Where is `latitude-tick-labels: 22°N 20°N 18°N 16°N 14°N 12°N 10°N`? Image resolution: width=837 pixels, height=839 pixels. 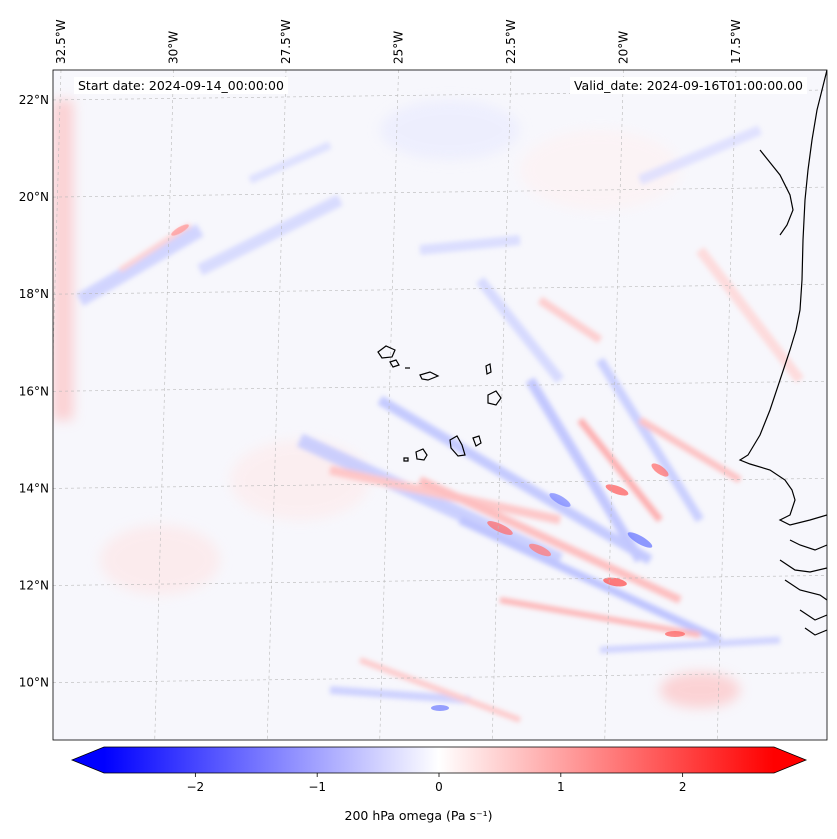
latitude-tick-labels: 22°N 20°N 18°N 16°N 14°N 12°N 10°N is located at coordinates (34, 391).